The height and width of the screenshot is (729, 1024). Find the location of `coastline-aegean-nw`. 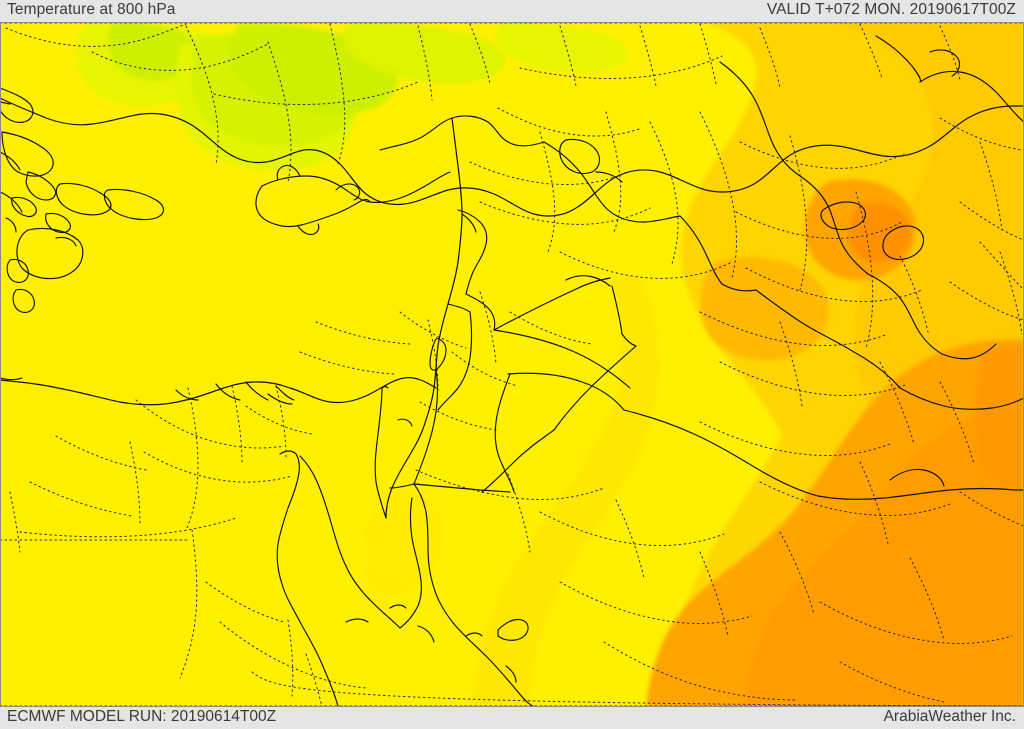

coastline-aegean-nw is located at coordinates (17, 105).